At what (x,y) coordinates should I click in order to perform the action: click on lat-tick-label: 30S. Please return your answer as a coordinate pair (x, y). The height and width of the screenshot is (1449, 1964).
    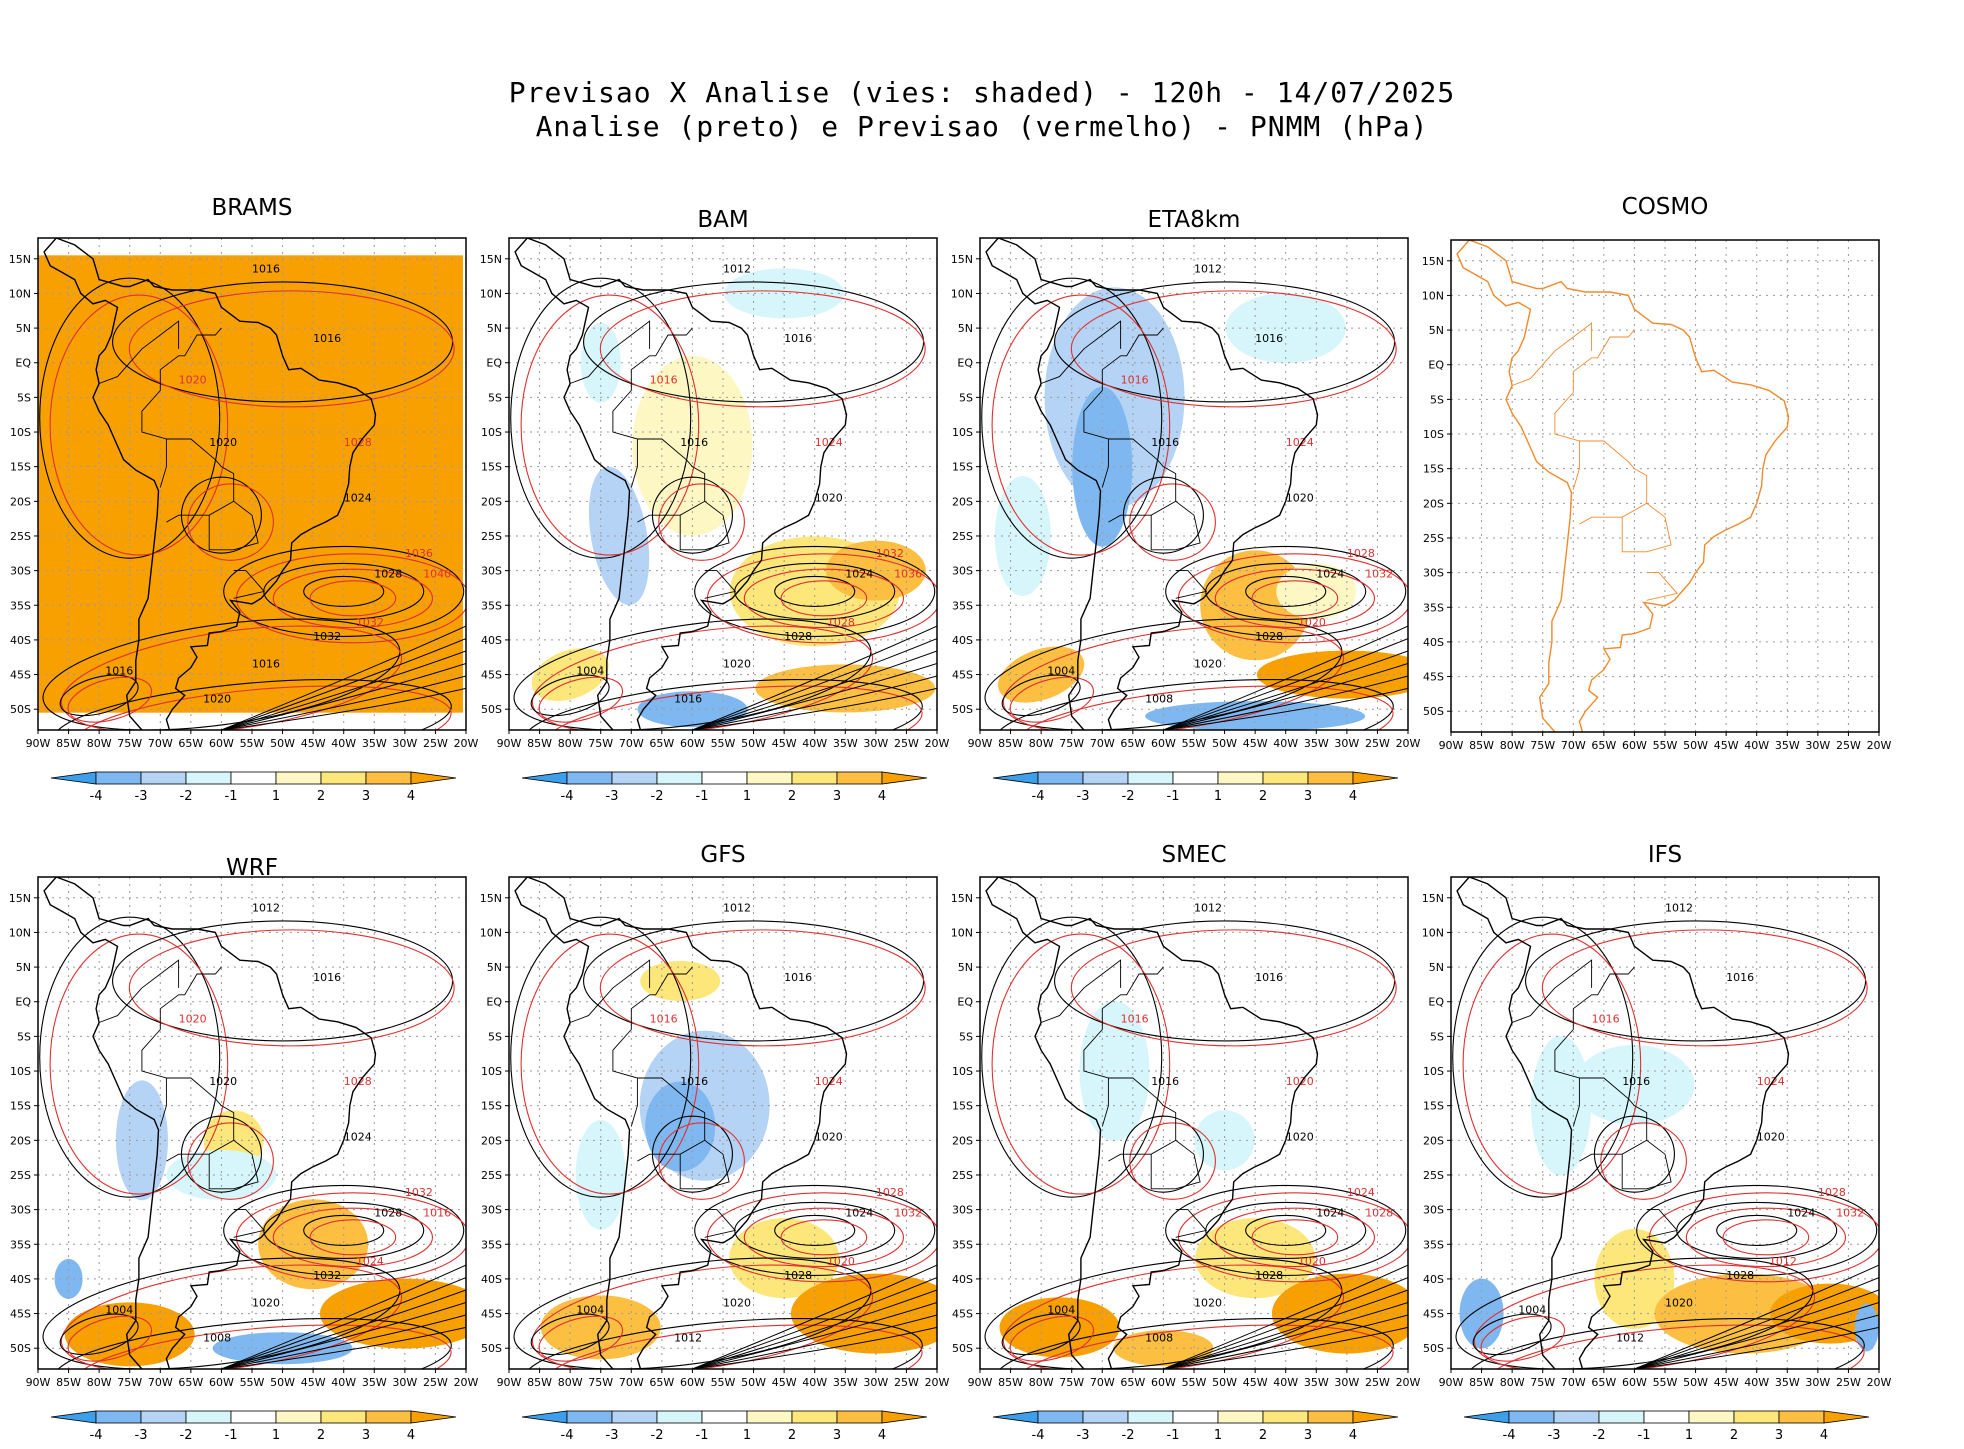
    Looking at the image, I should click on (491, 1210).